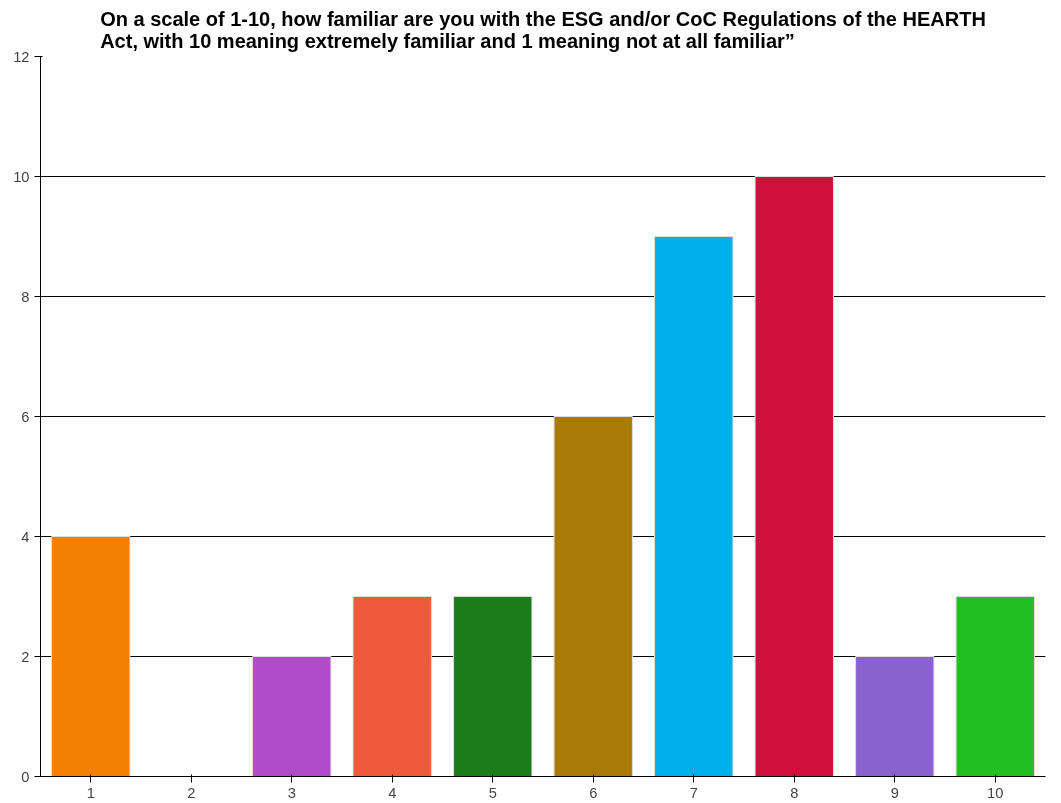  I want to click on y-tick-label: 4, so click(25, 536).